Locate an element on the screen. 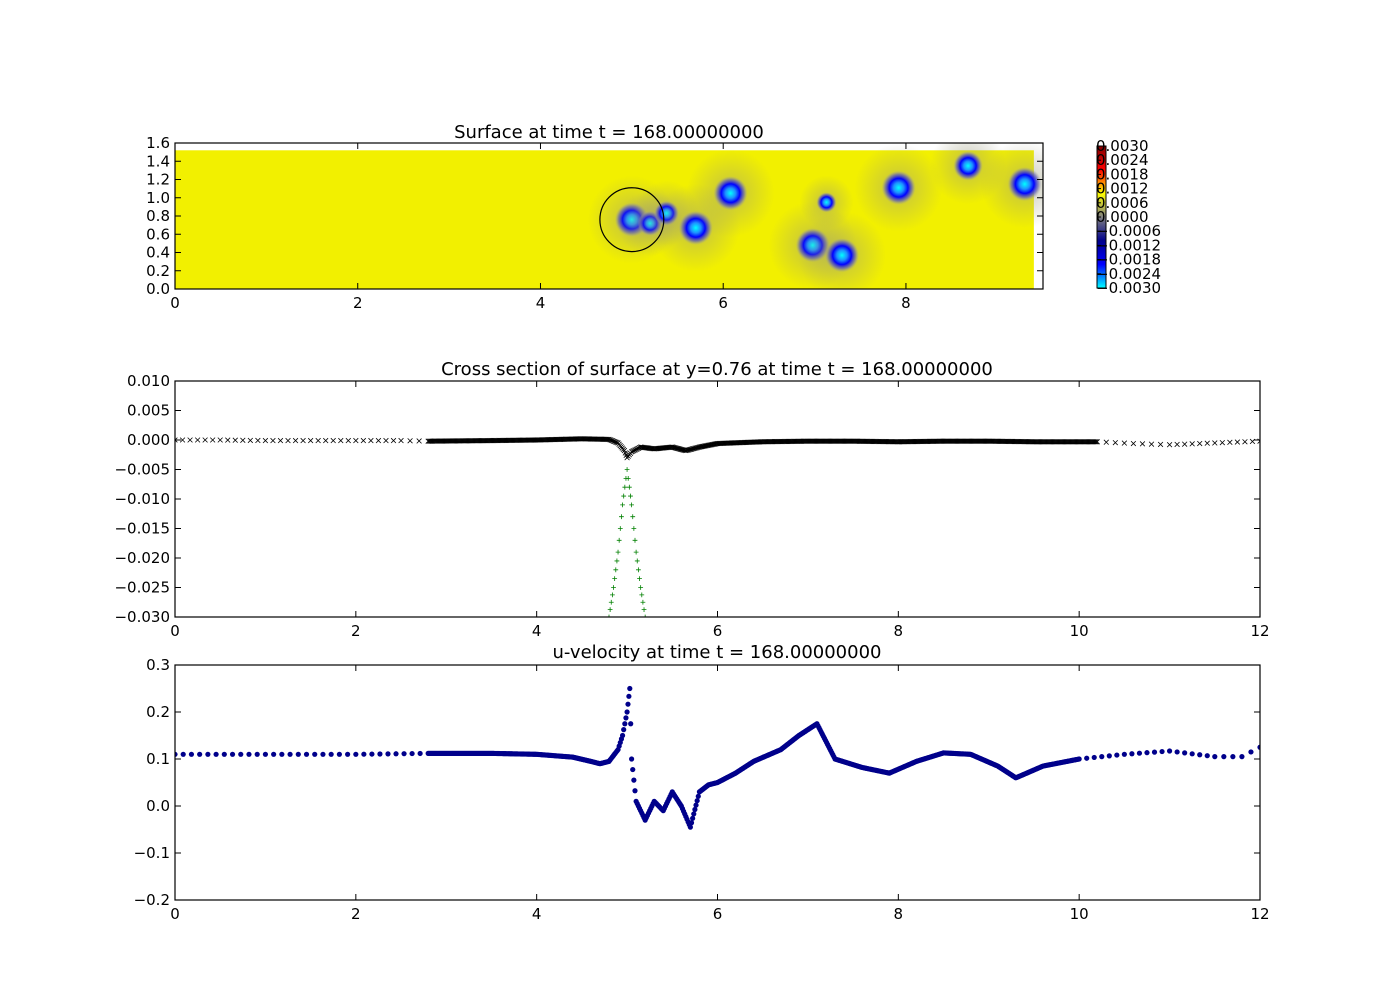 This screenshot has height=1000, width=1400. y-tick-label: 0.6 is located at coordinates (158, 234).